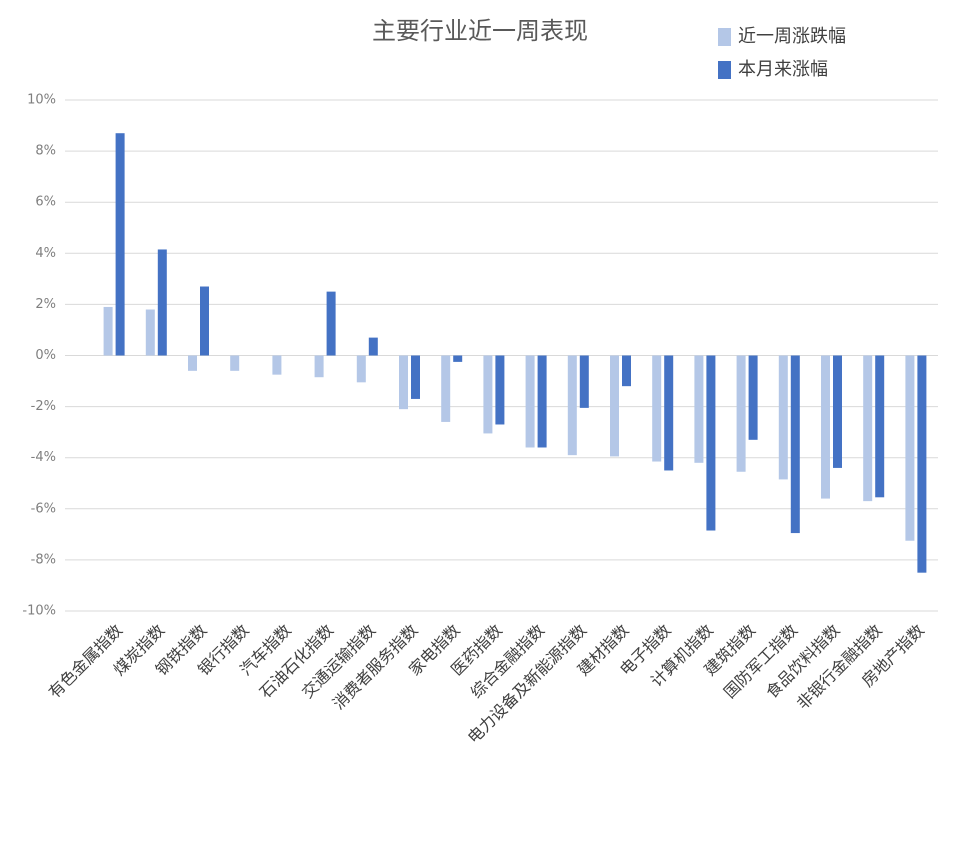 Image resolution: width=960 pixels, height=852 pixels. I want to click on y-tick-label: -10%, so click(39, 611).